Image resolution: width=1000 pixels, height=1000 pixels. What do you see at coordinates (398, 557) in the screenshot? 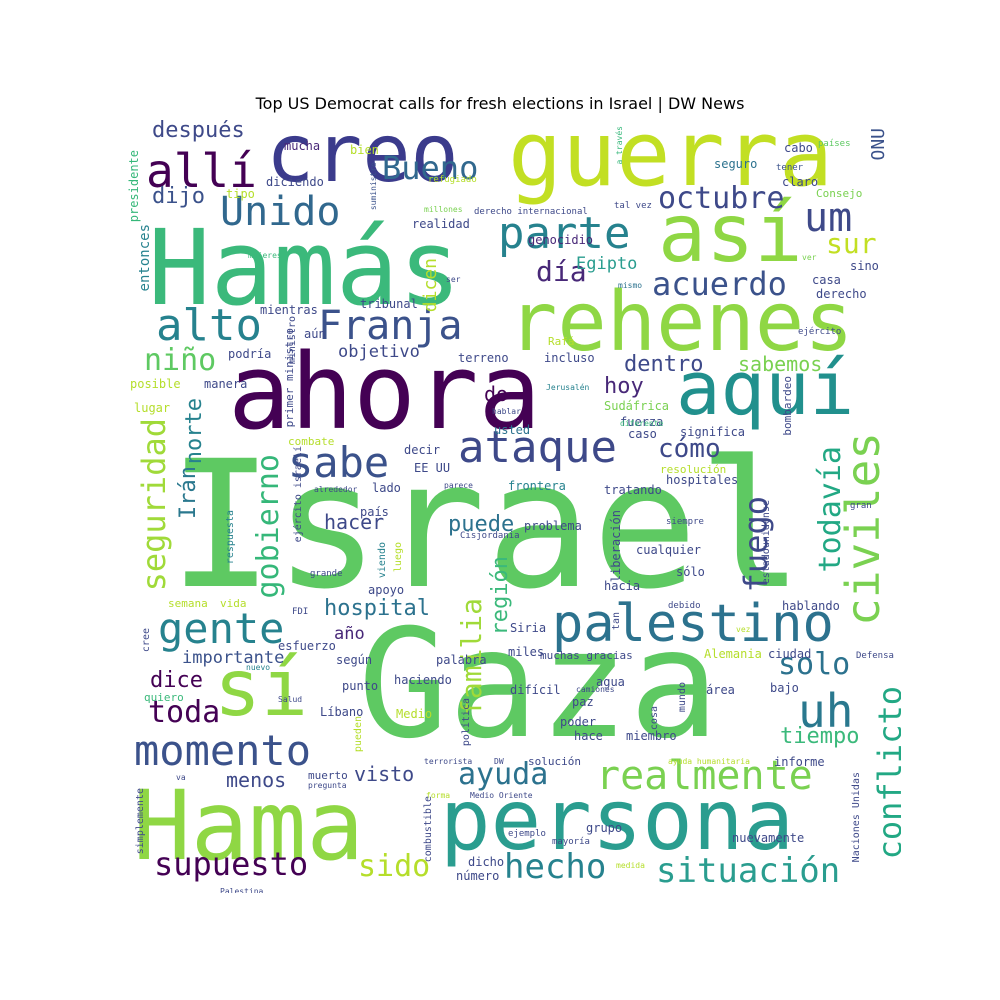
I see `word-luego: luego` at bounding box center [398, 557].